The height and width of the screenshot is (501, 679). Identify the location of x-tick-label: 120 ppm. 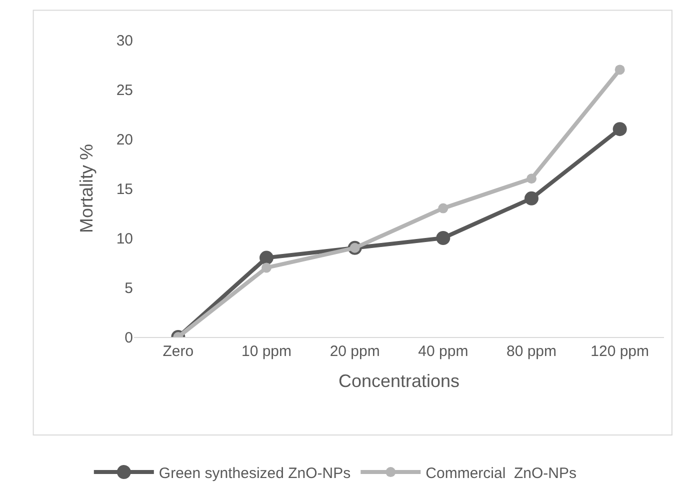
(620, 351).